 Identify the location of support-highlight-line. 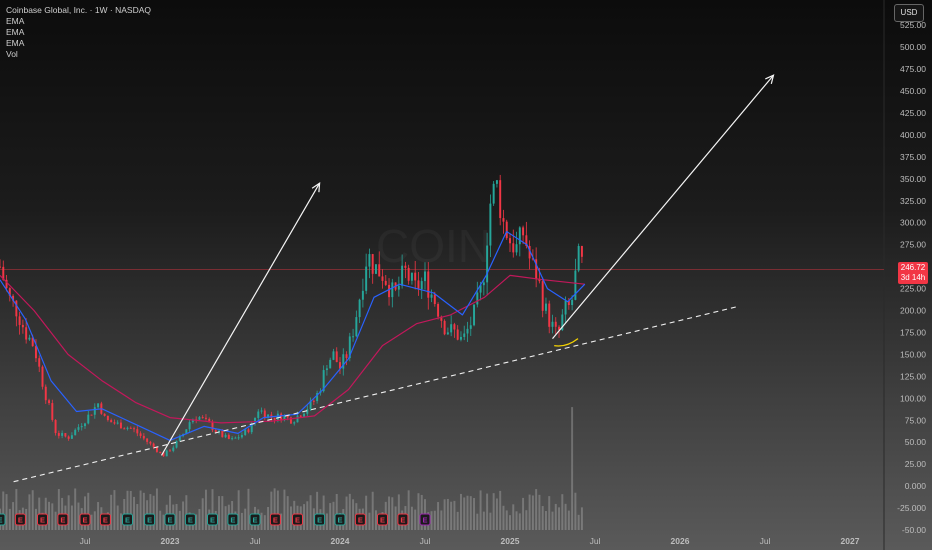
(566, 342).